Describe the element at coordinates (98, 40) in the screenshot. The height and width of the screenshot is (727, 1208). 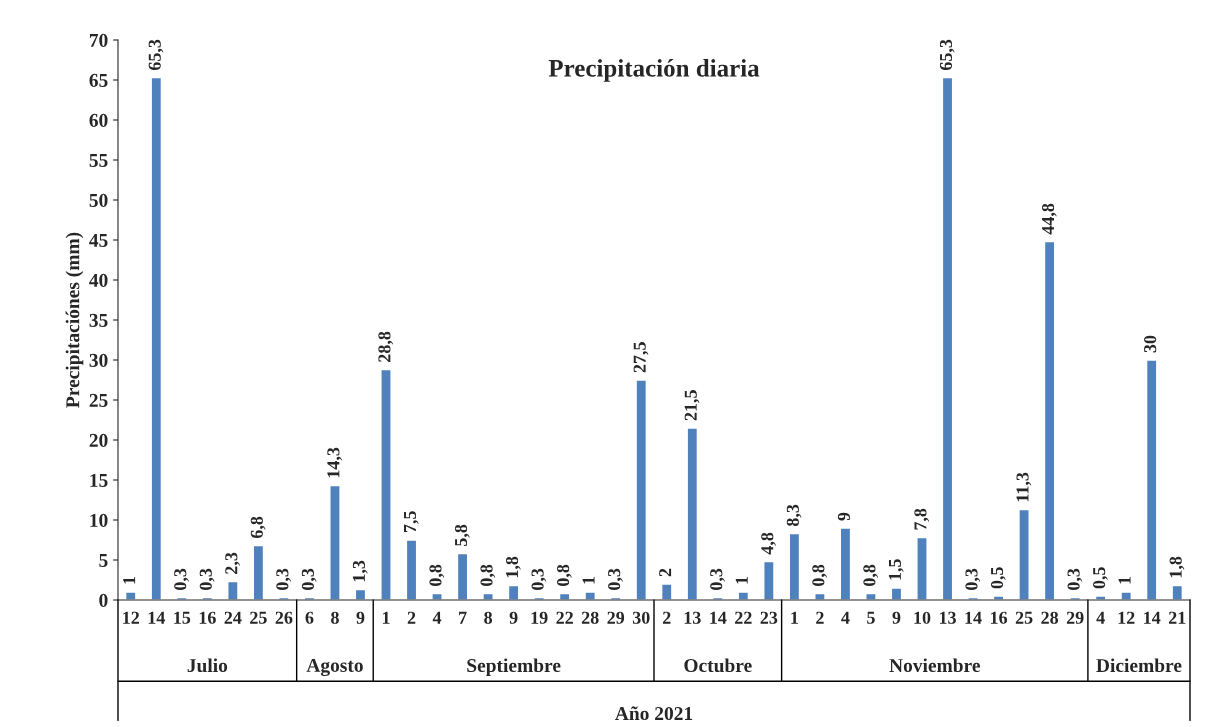
I see `y-tick-label: 70` at that location.